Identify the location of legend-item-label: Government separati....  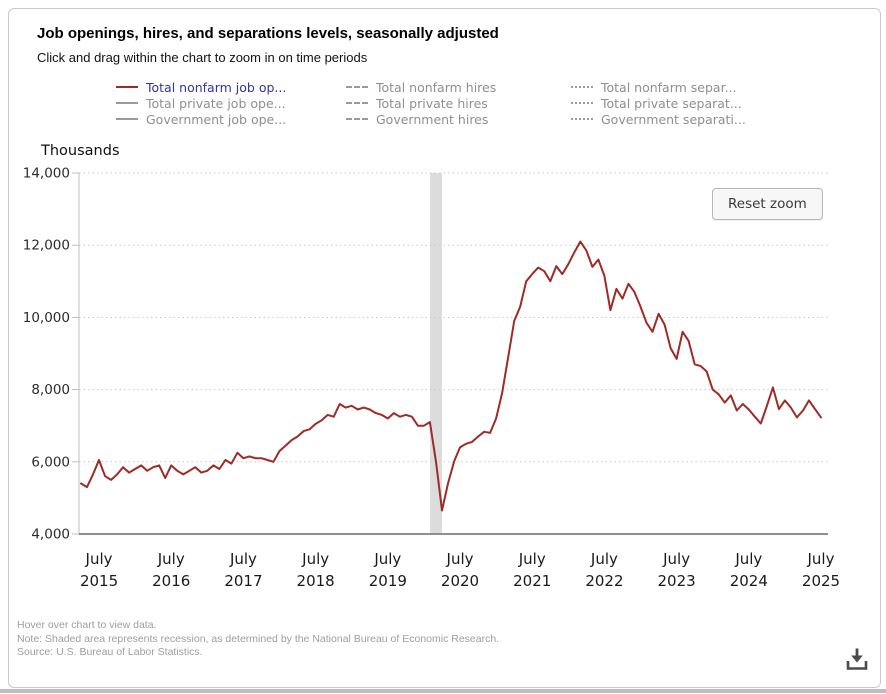
(673, 119).